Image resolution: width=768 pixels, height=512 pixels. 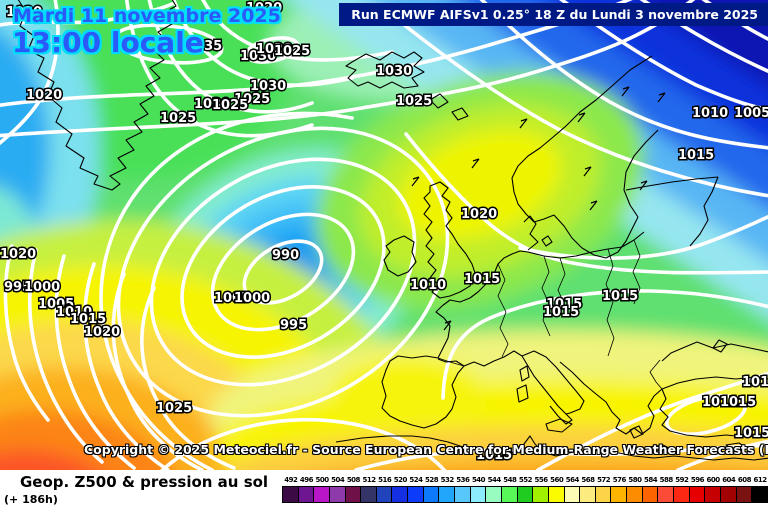 What do you see at coordinates (729, 480) in the screenshot?
I see `legend-value: 604` at bounding box center [729, 480].